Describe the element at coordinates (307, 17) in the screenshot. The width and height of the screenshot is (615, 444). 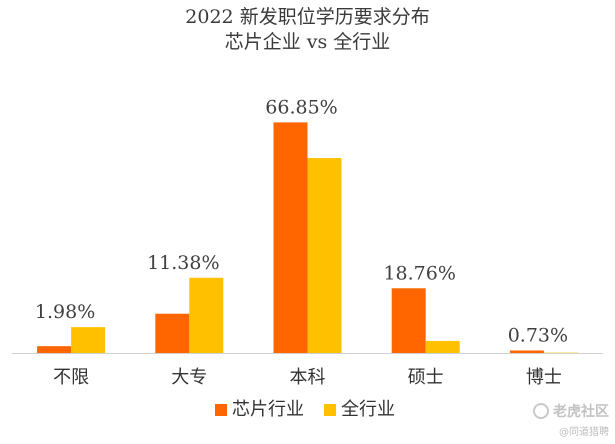
I see `chart-title: 2022 新发职位学历要求分布` at that location.